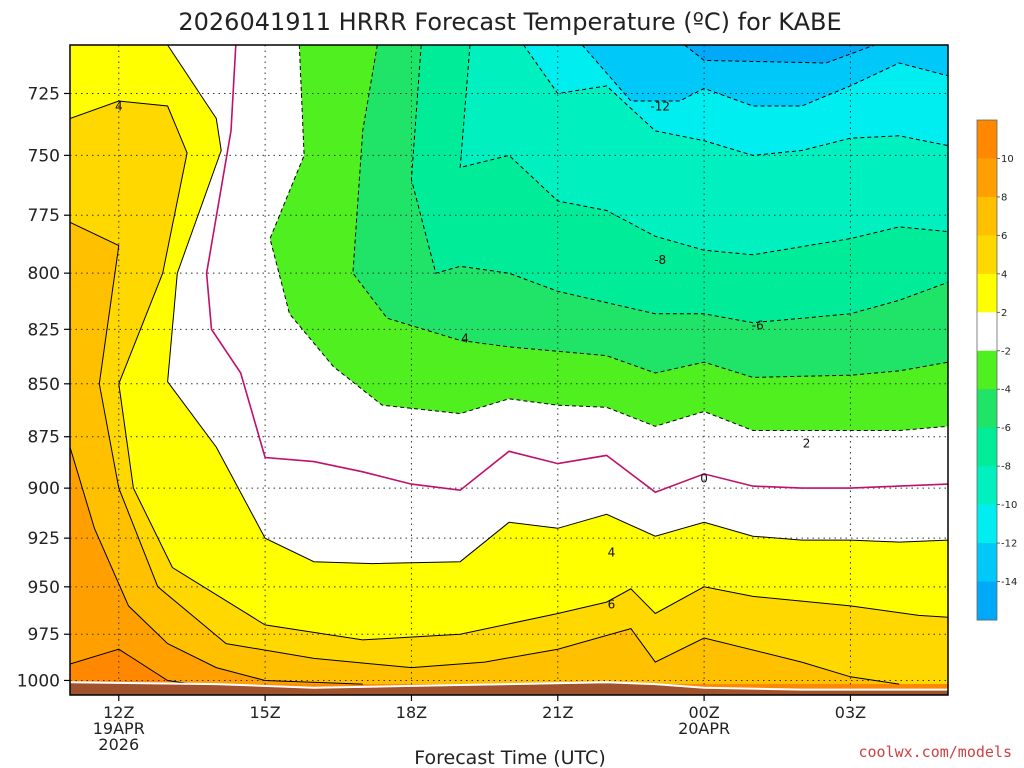 Image resolution: width=1024 pixels, height=768 pixels. What do you see at coordinates (119, 728) in the screenshot?
I see `x-tick-label-h0-1: 19APR` at bounding box center [119, 728].